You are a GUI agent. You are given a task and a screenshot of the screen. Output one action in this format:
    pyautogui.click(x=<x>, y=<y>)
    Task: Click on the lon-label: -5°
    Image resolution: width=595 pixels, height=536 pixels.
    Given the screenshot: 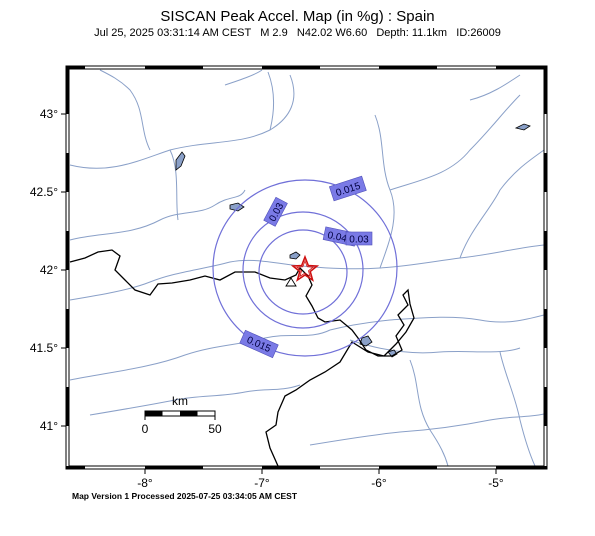 What is the action you would take?
    pyautogui.click(x=496, y=483)
    